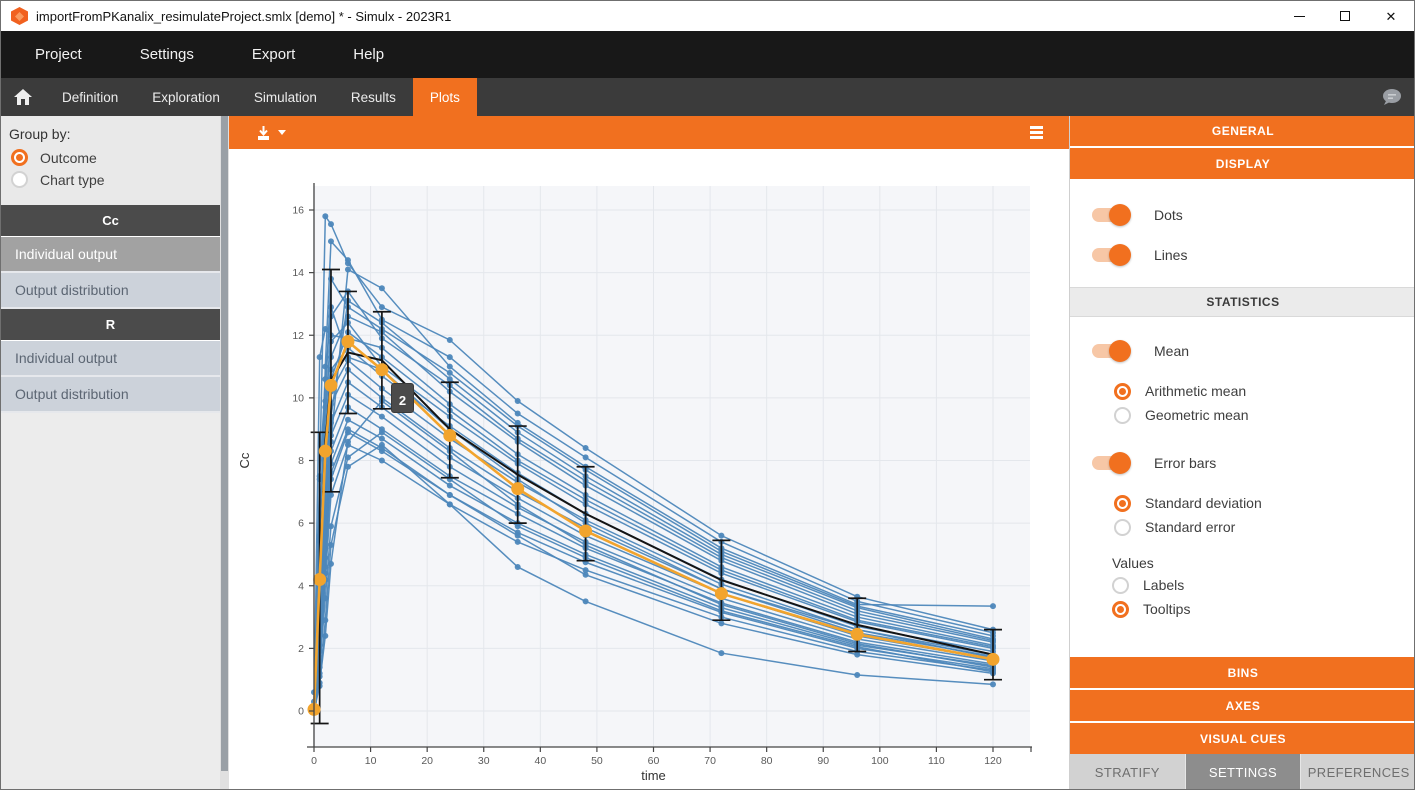  What do you see at coordinates (1036, 132) in the screenshot?
I see `plot-menu-button` at bounding box center [1036, 132].